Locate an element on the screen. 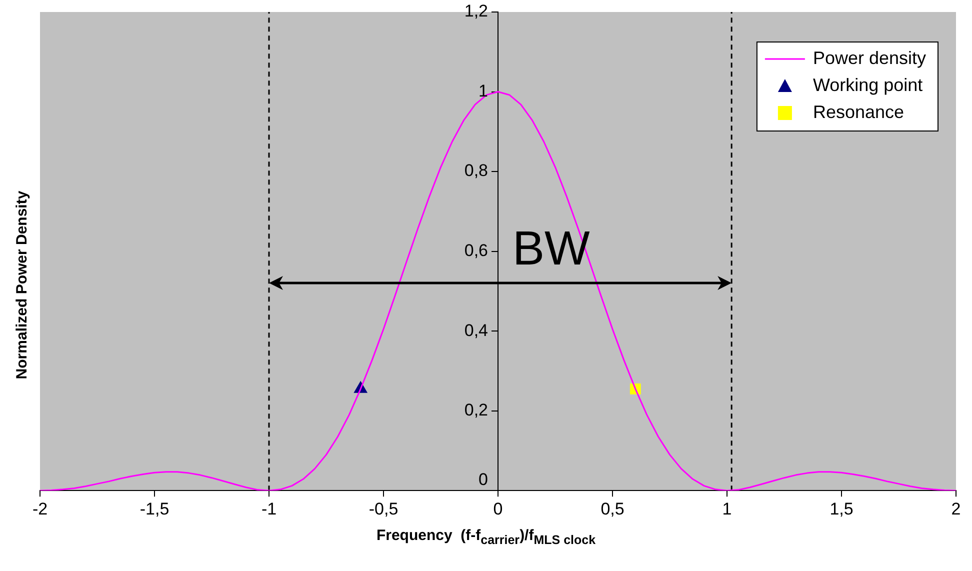 The height and width of the screenshot is (571, 972). y-tick-label: 0,4 is located at coordinates (476, 330).